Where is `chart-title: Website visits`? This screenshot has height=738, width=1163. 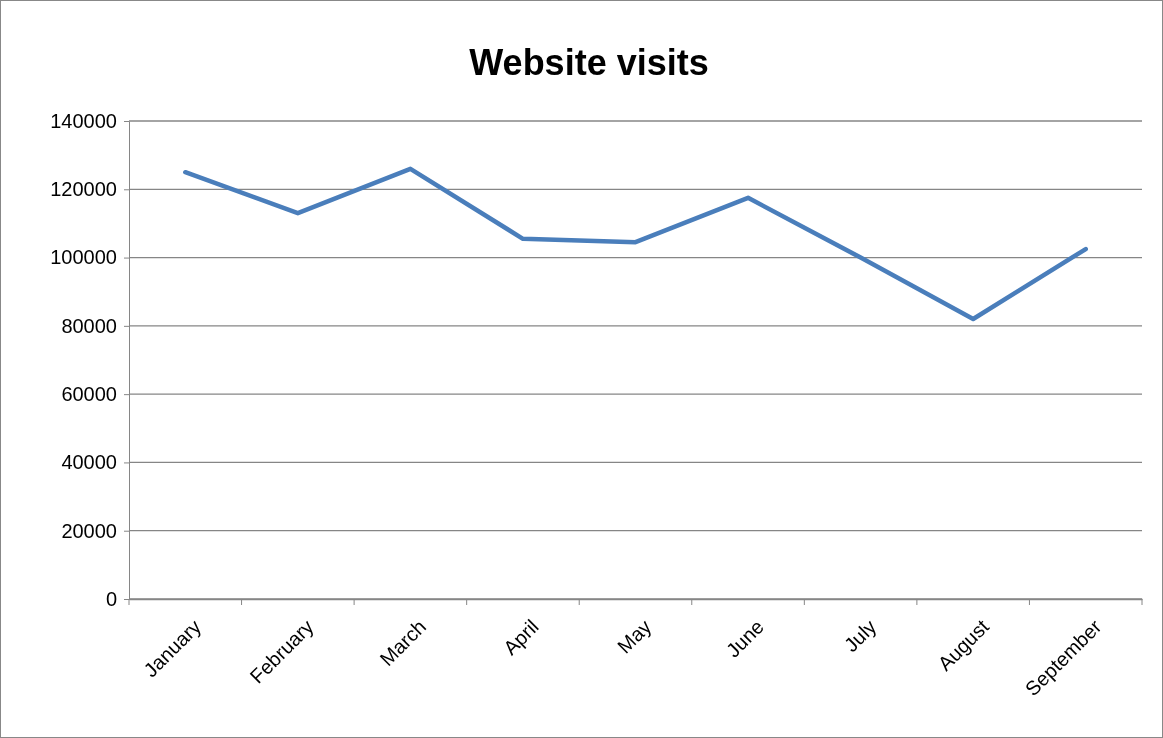 chart-title: Website visits is located at coordinates (589, 62).